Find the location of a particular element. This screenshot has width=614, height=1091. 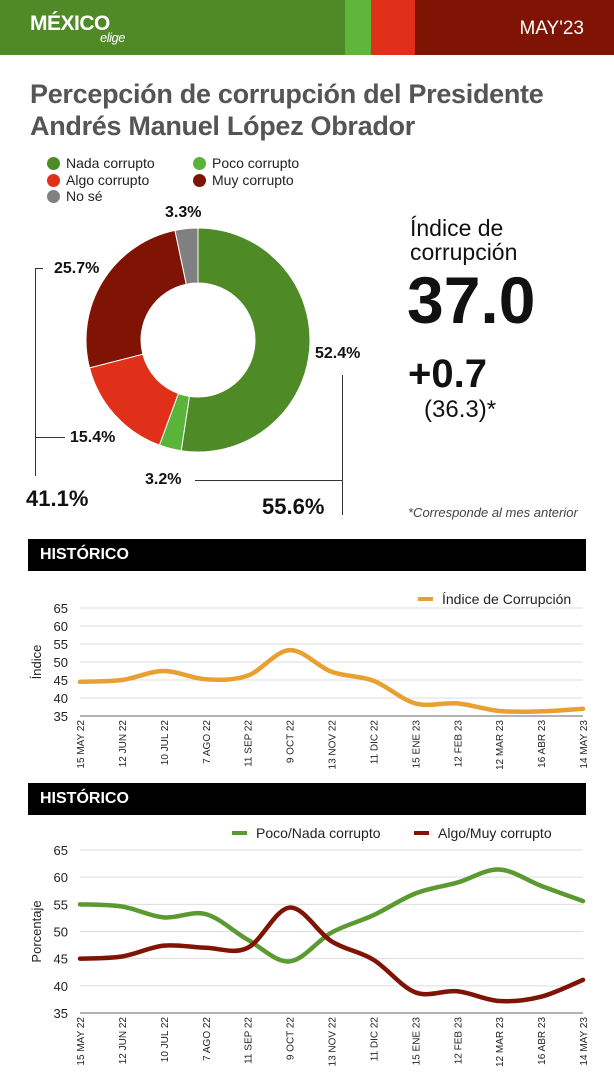

header-bar: MÉXICO elige MAY'23 is located at coordinates (307, 27).